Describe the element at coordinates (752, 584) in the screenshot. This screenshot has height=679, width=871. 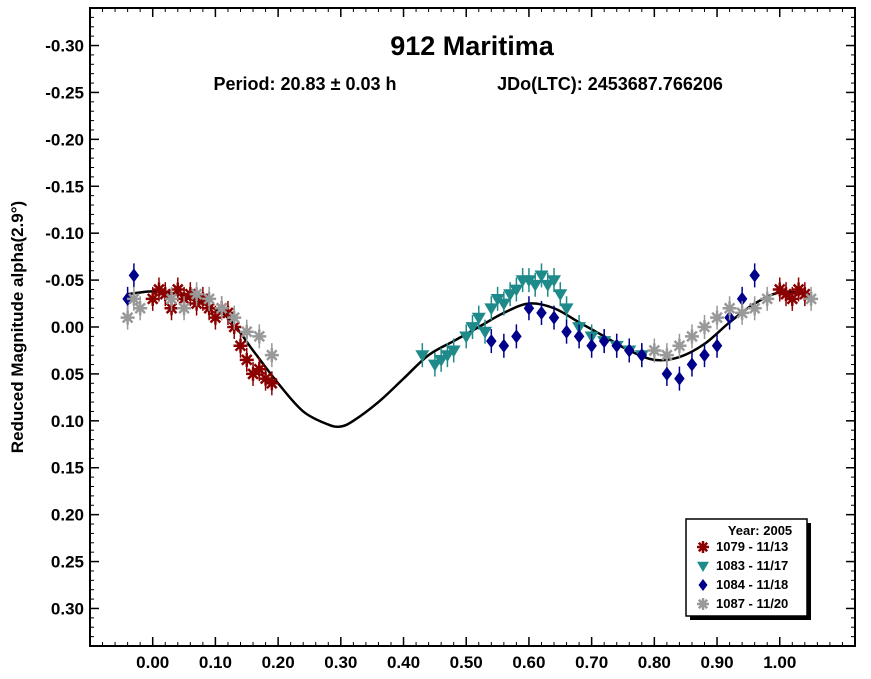
I see `legend-label: 1084 - 11/18` at that location.